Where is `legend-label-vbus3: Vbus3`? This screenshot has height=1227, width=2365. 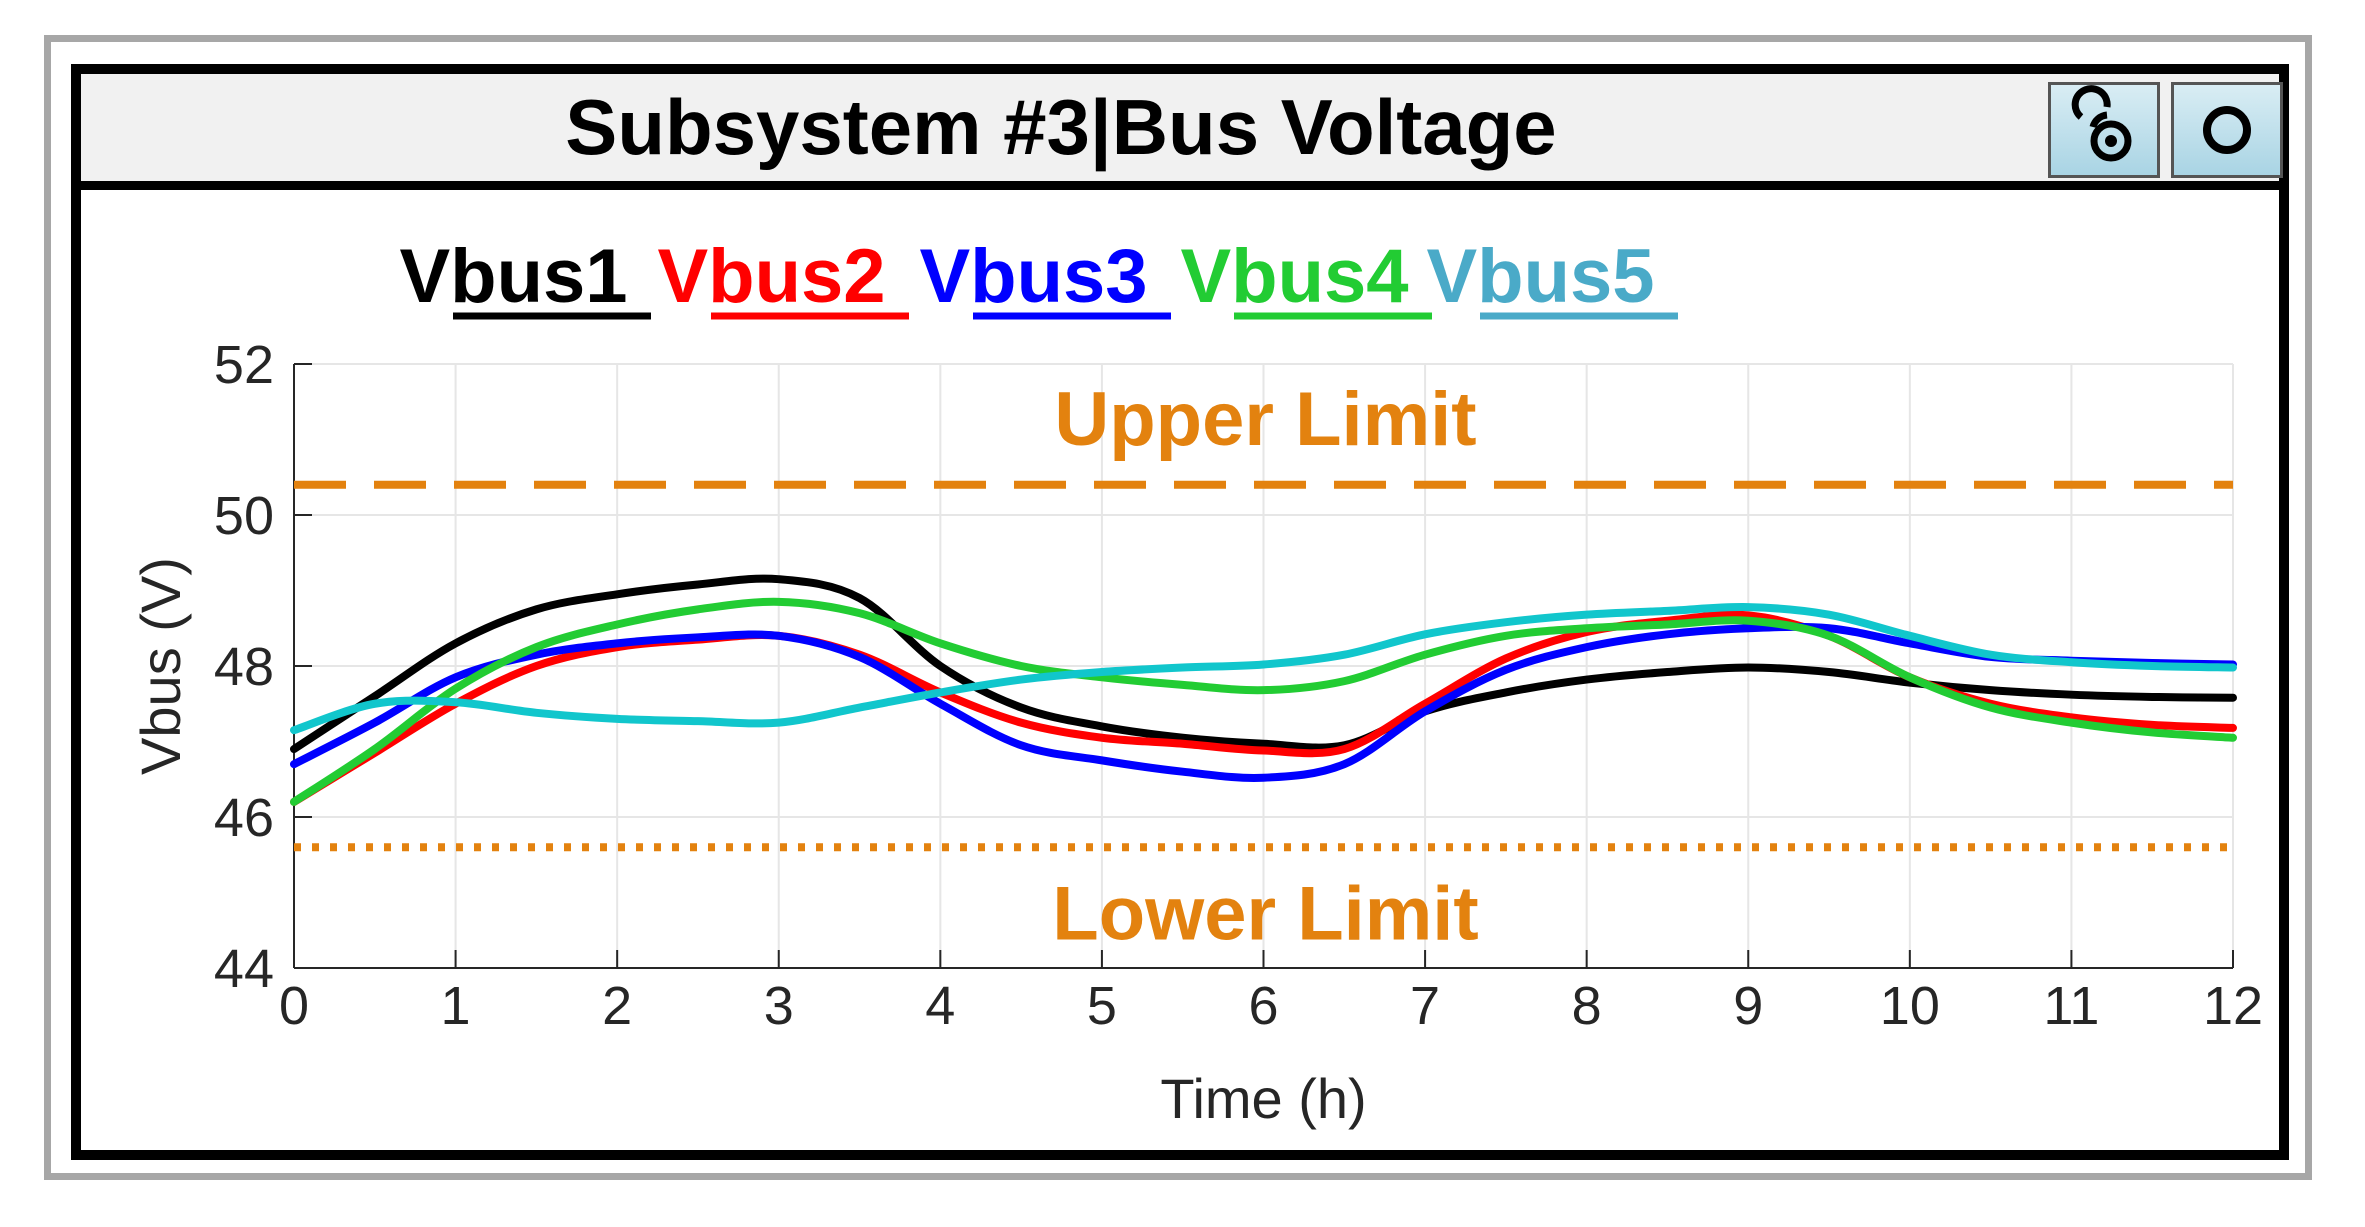 legend-label-vbus3: Vbus3 is located at coordinates (1033, 276).